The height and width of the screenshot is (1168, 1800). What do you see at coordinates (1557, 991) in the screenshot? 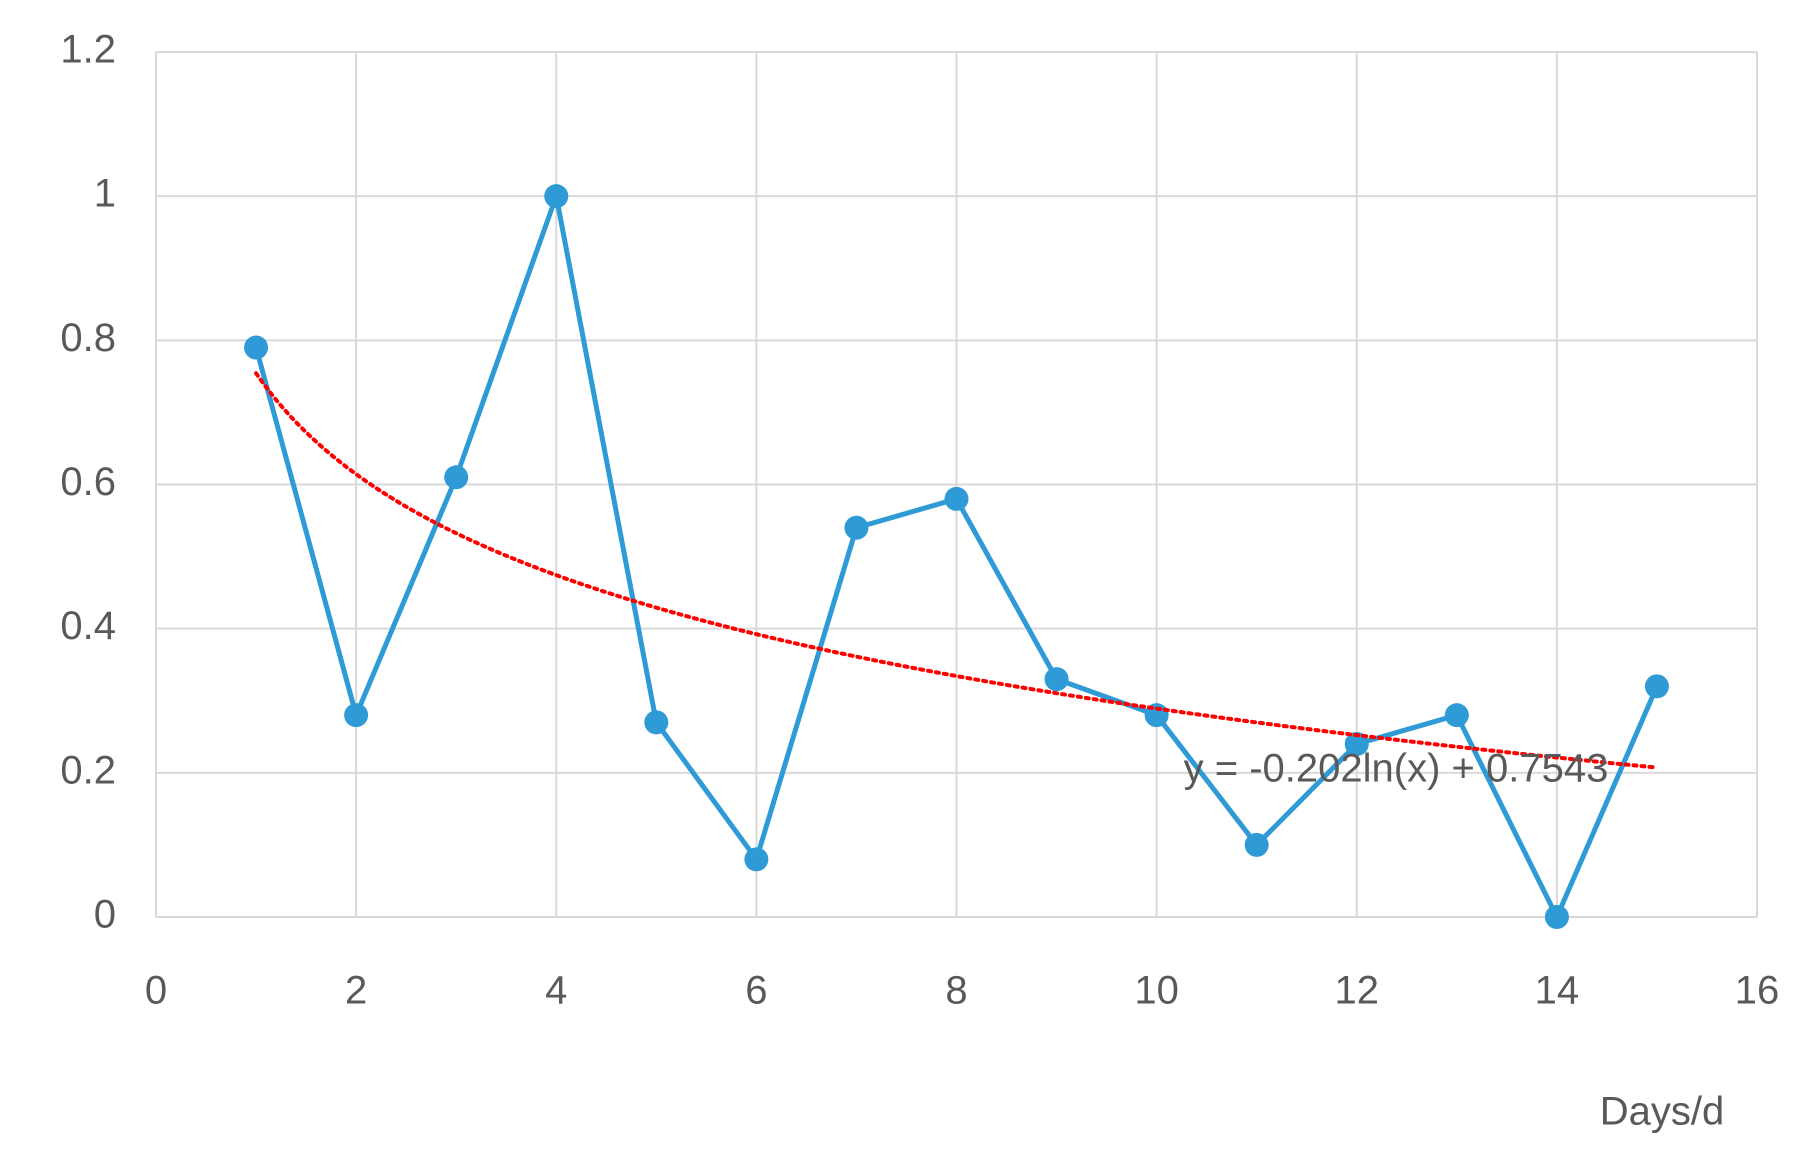
I see `x-tick-label: 14` at bounding box center [1557, 991].